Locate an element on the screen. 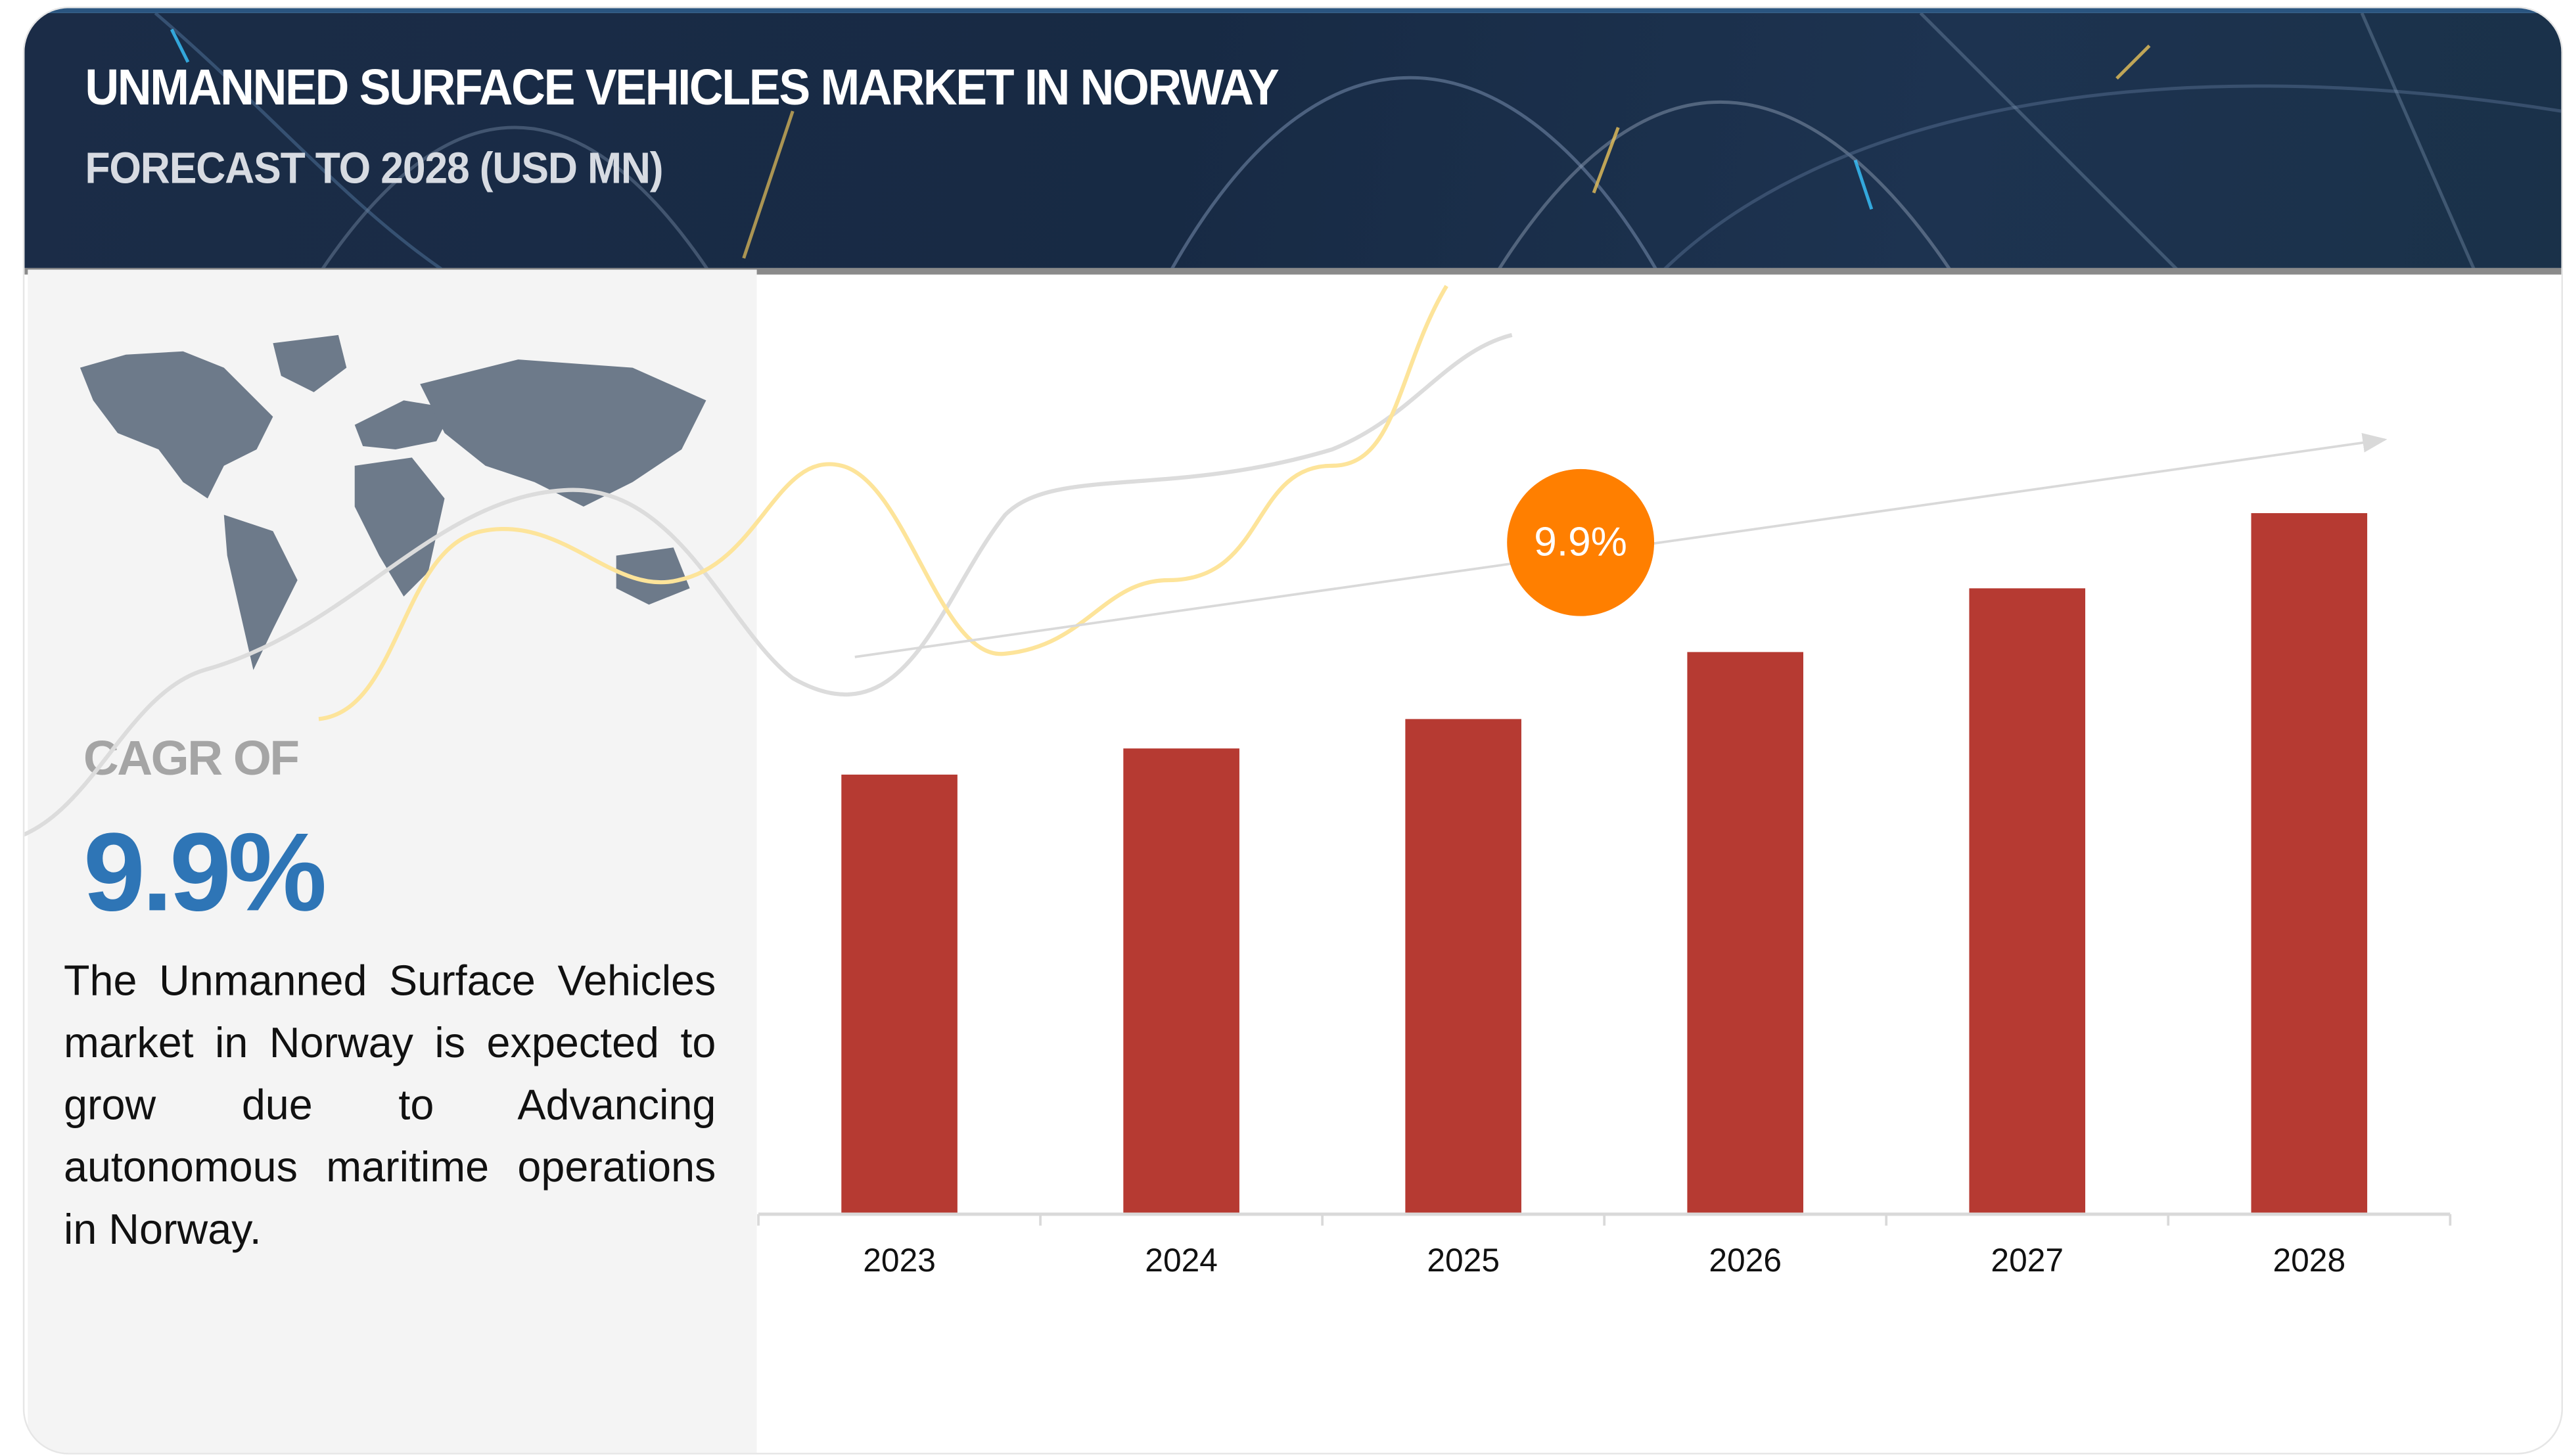  bar-2027 is located at coordinates (2027, 900).